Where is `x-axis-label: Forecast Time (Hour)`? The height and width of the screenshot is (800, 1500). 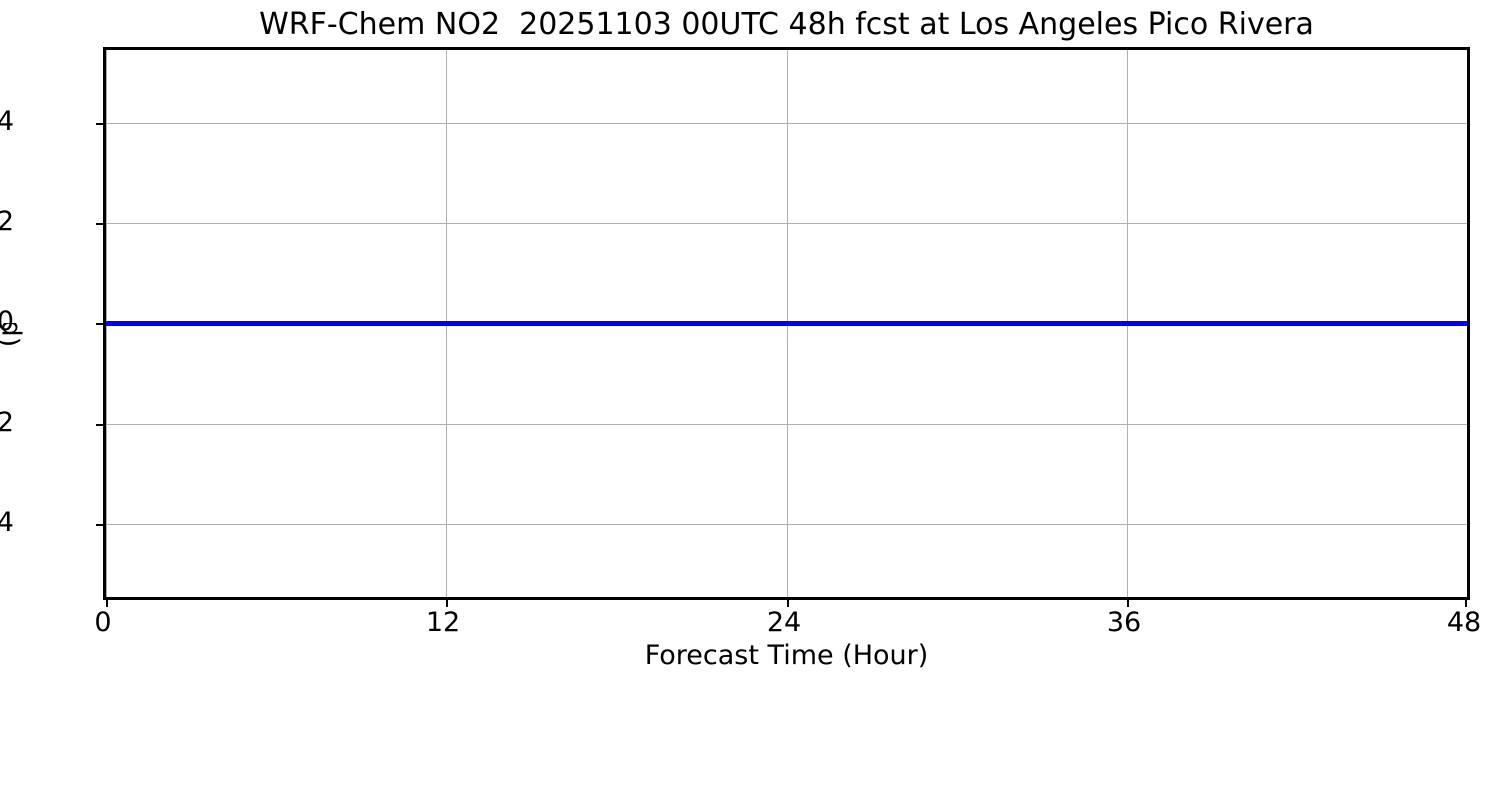 x-axis-label: Forecast Time (Hour) is located at coordinates (786, 655).